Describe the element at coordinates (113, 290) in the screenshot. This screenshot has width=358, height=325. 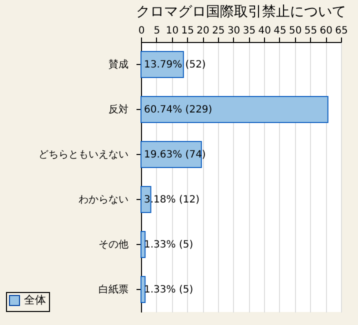
I see `y-tick-label: 白紙票` at that location.